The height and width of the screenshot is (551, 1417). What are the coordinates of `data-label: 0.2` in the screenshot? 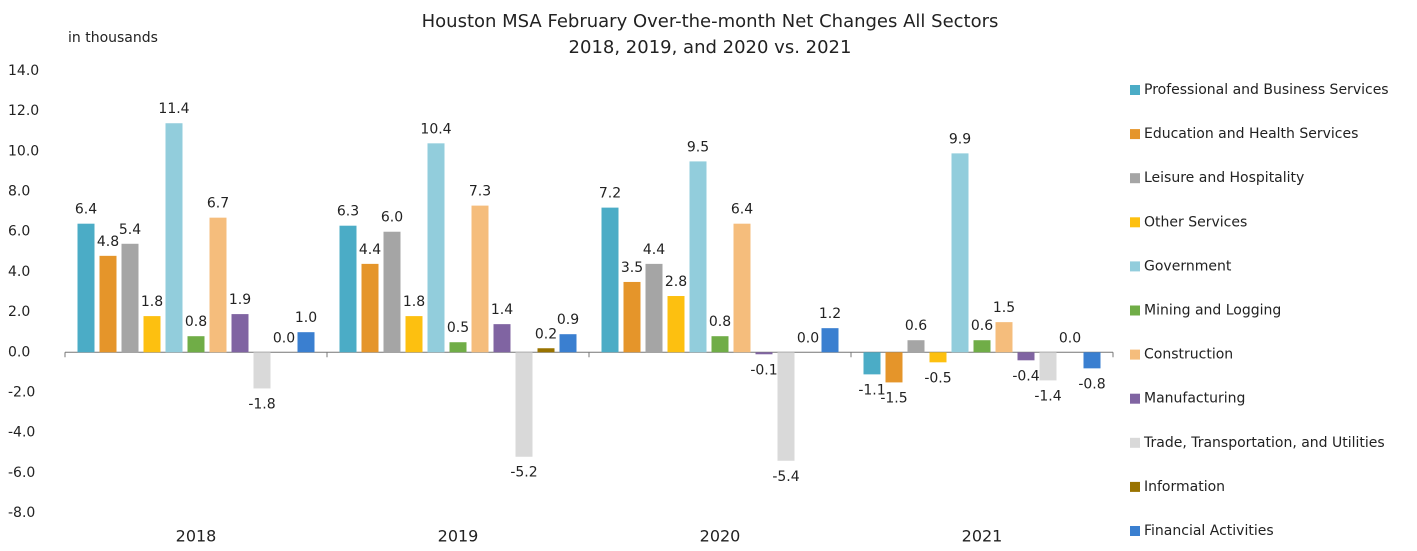 It's located at (546, 334).